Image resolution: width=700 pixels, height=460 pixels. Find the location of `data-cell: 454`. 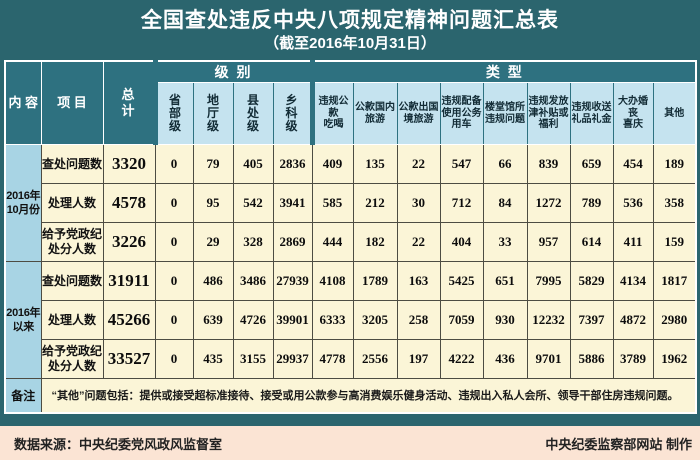

data-cell: 454 is located at coordinates (633, 164).